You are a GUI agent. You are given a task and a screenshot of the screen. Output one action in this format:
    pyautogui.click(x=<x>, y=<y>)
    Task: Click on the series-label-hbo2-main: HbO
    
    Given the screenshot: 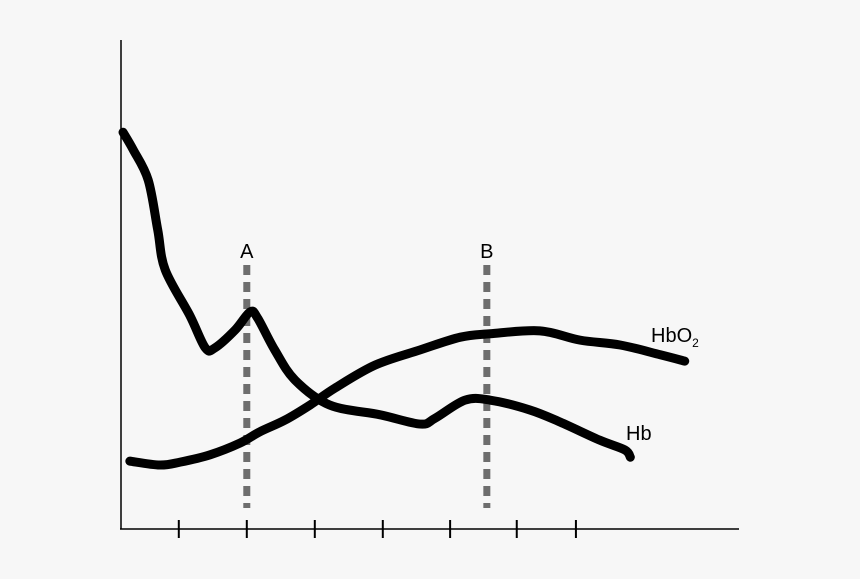 What is the action you would take?
    pyautogui.click(x=671, y=336)
    